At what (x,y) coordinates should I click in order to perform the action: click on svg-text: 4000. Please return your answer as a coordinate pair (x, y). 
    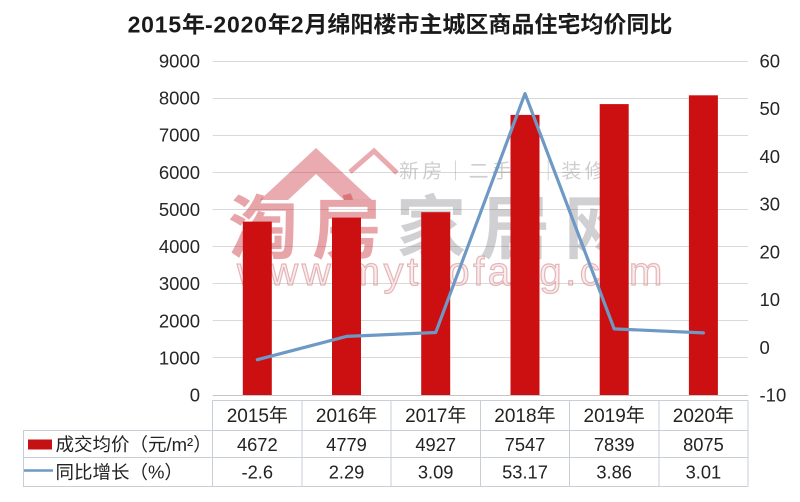
    Looking at the image, I should click on (179, 246).